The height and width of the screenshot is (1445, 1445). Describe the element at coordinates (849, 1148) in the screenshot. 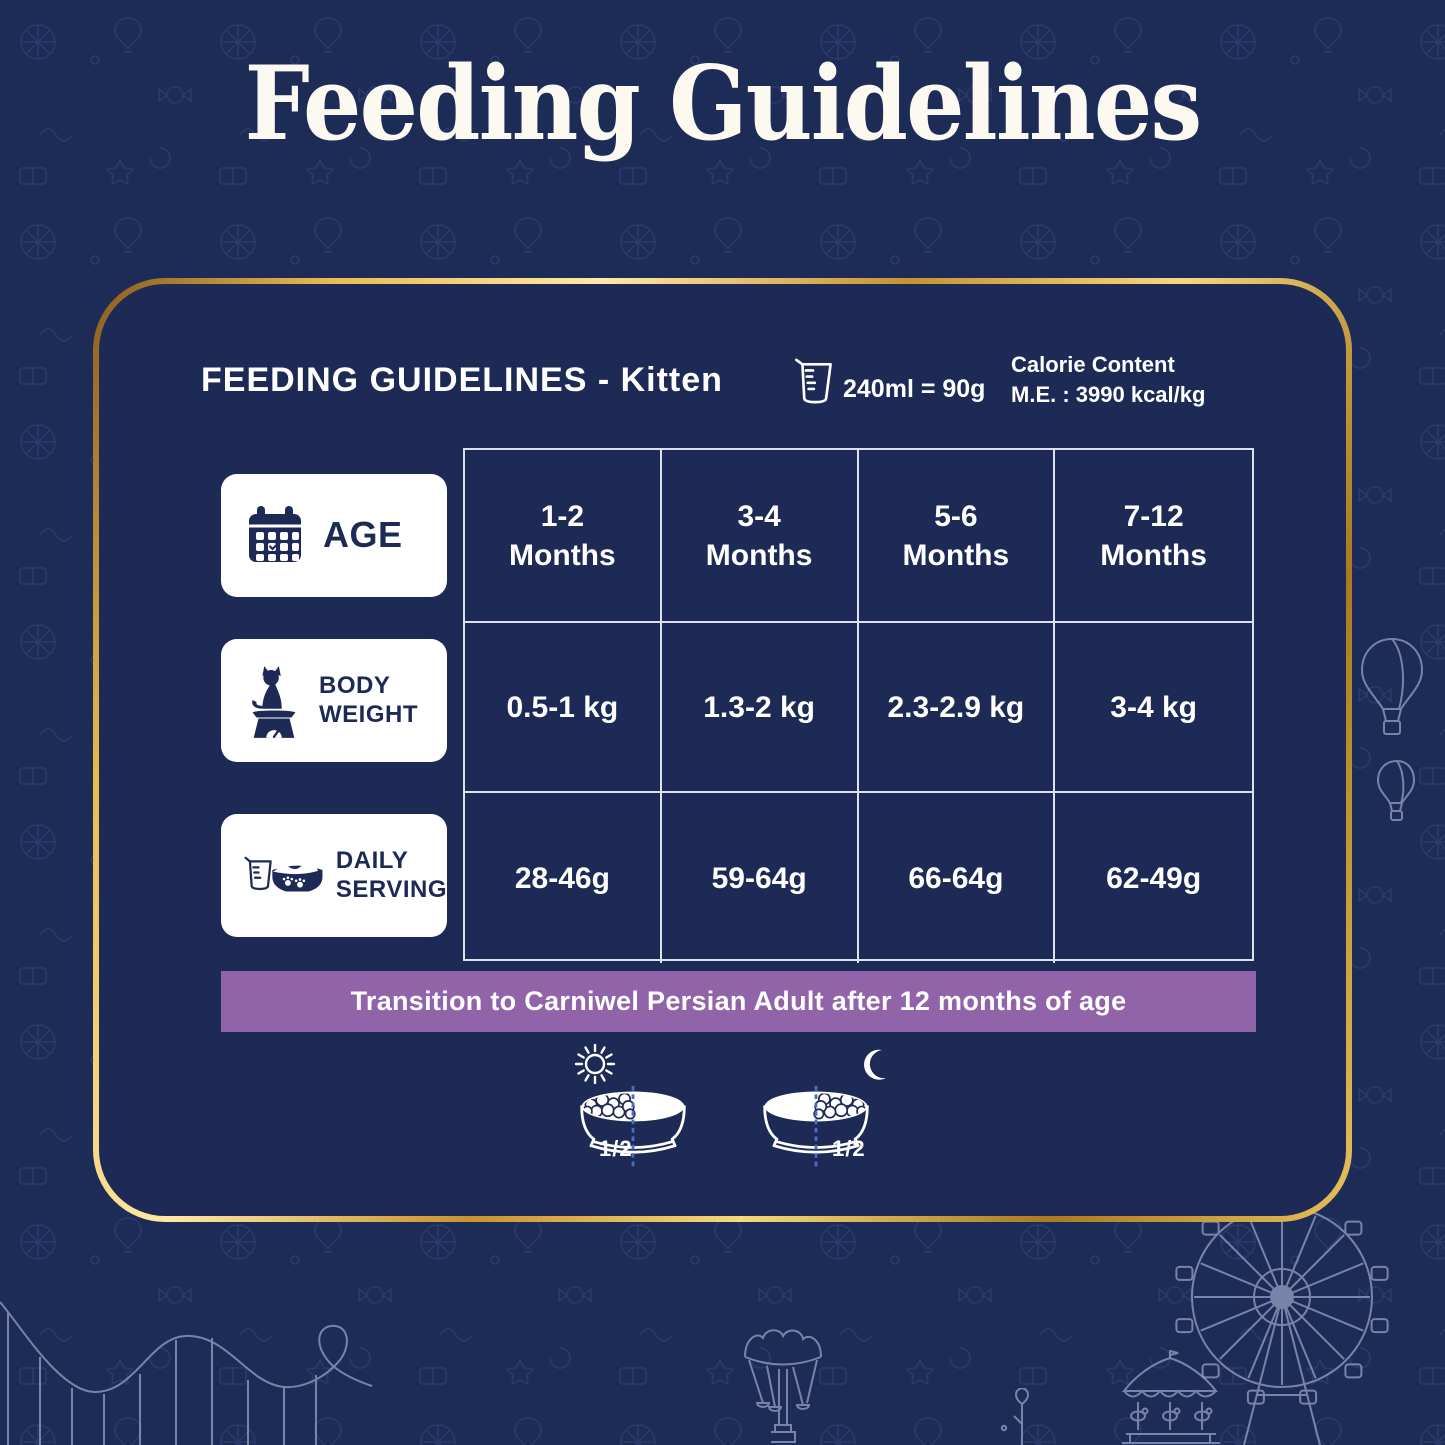

I see `night-fraction: 1/2` at that location.